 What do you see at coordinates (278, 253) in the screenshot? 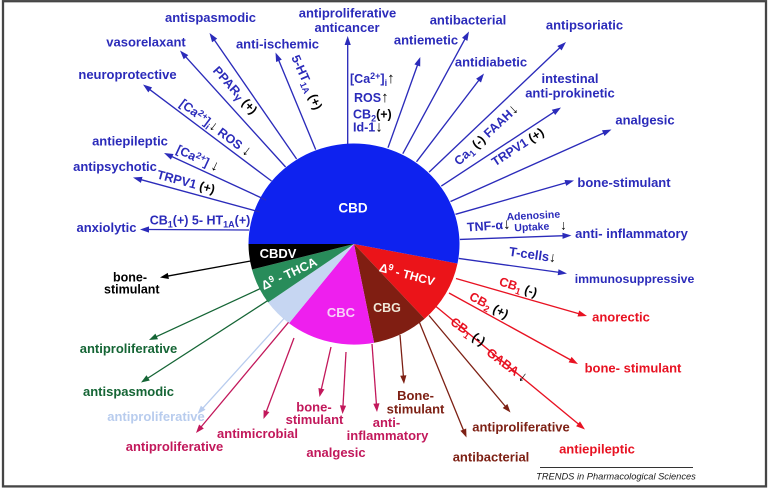
I see `svg-text: CBDV` at bounding box center [278, 253].